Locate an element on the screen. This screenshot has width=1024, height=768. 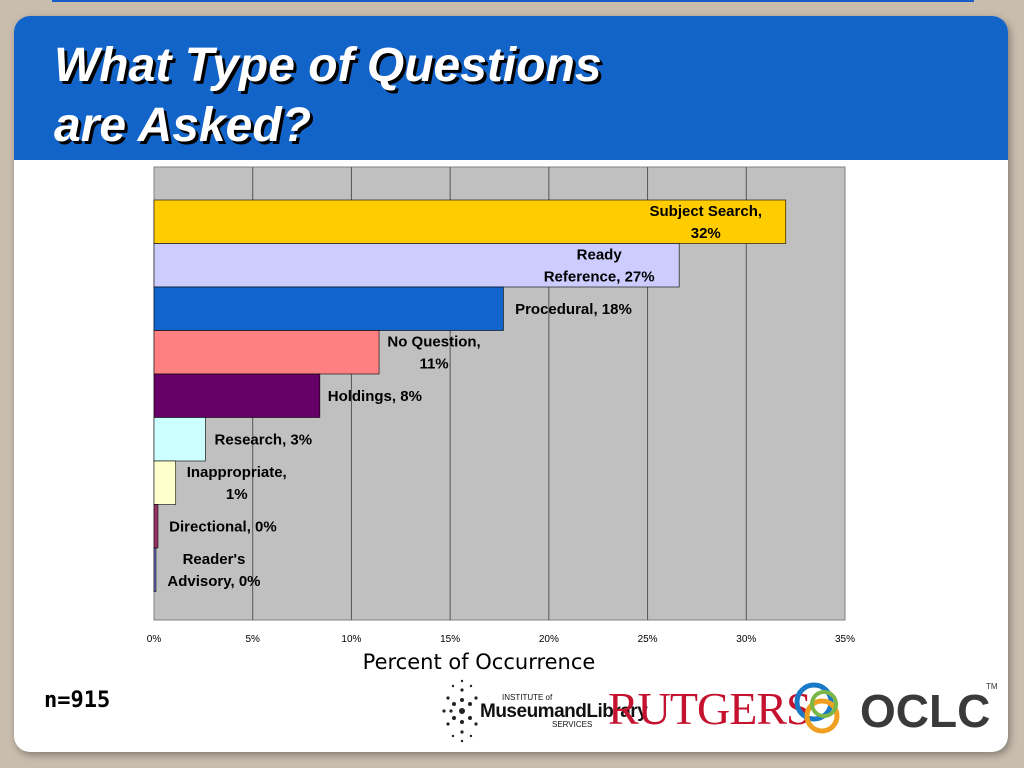
bar-directional is located at coordinates (156, 526).